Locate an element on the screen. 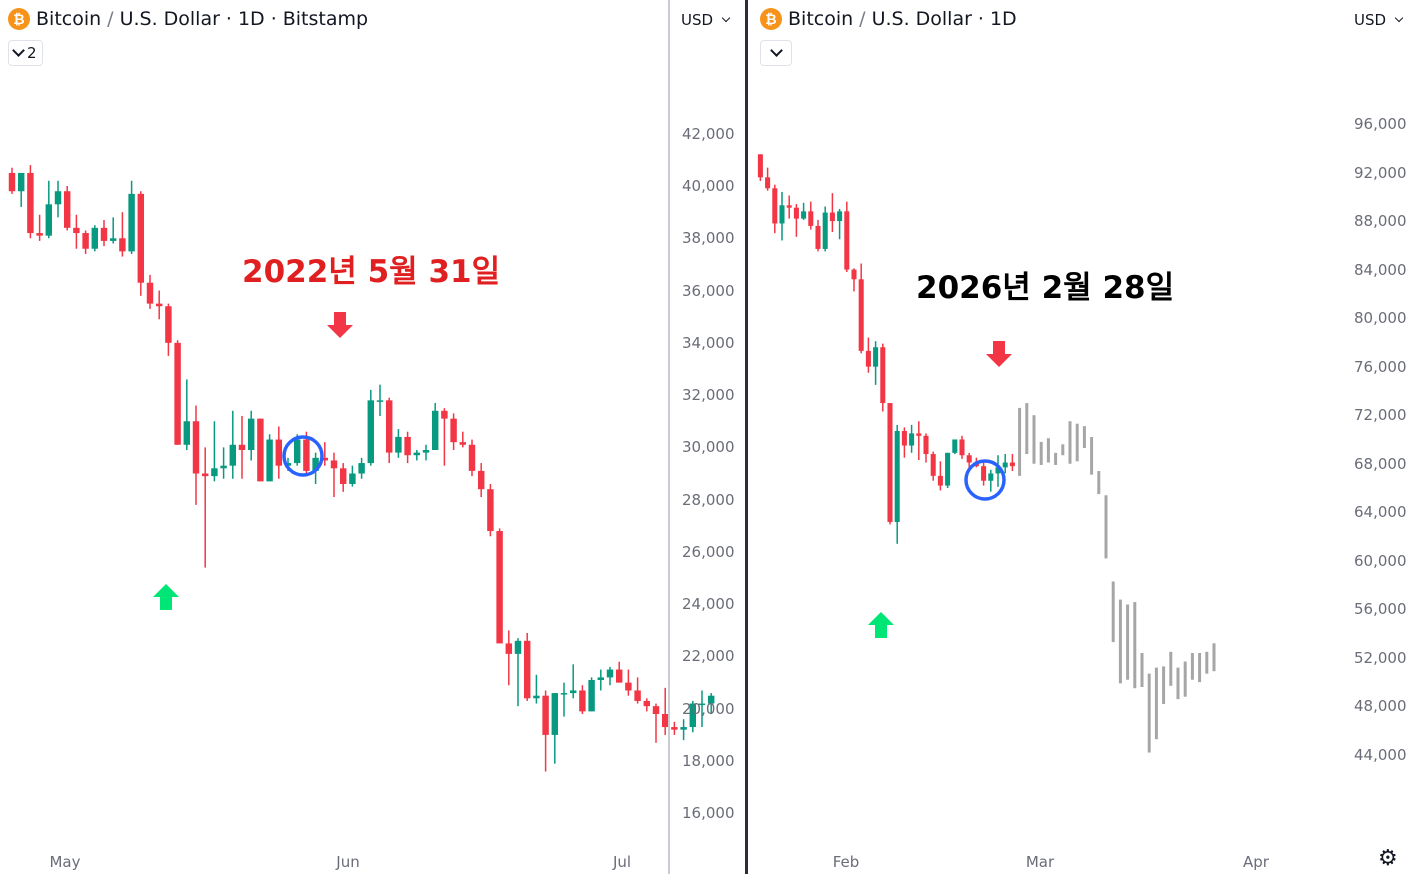  down-arrow-icon is located at coordinates (340, 325).